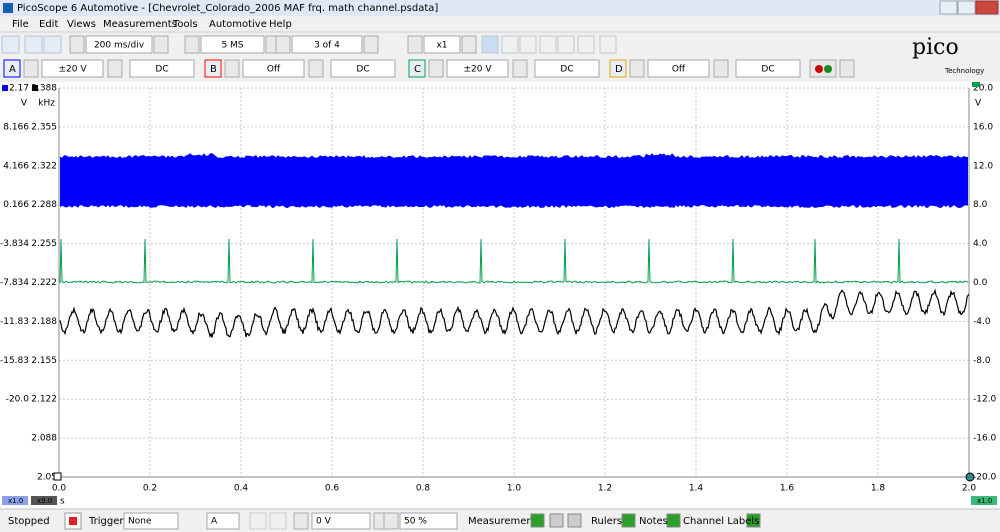 The height and width of the screenshot is (532, 1000). What do you see at coordinates (46, 104) in the screenshot?
I see `axis-unit: kHz` at bounding box center [46, 104].